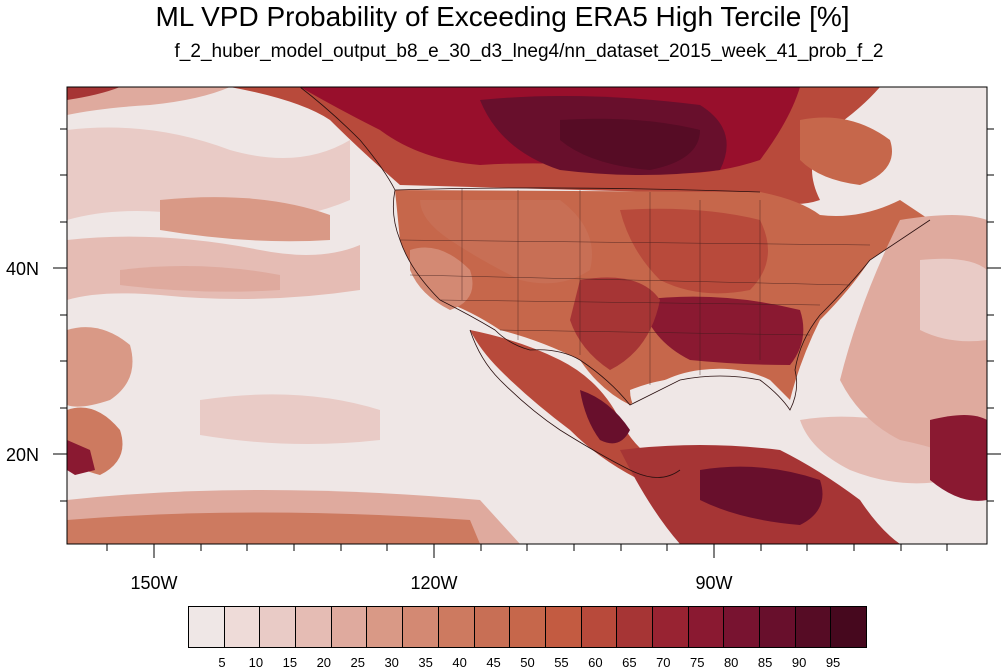 Image resolution: width=1005 pixels, height=672 pixels. I want to click on colorbar-level-label: 20, so click(324, 662).